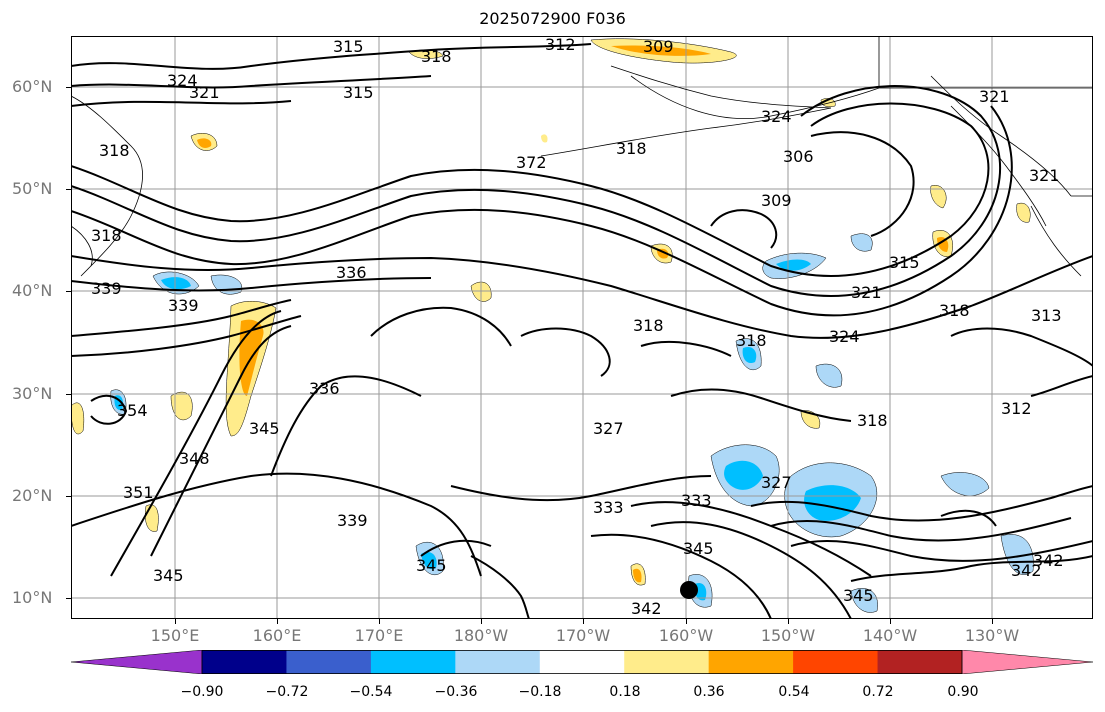  I want to click on lon-label-160e: 160°E, so click(277, 635).